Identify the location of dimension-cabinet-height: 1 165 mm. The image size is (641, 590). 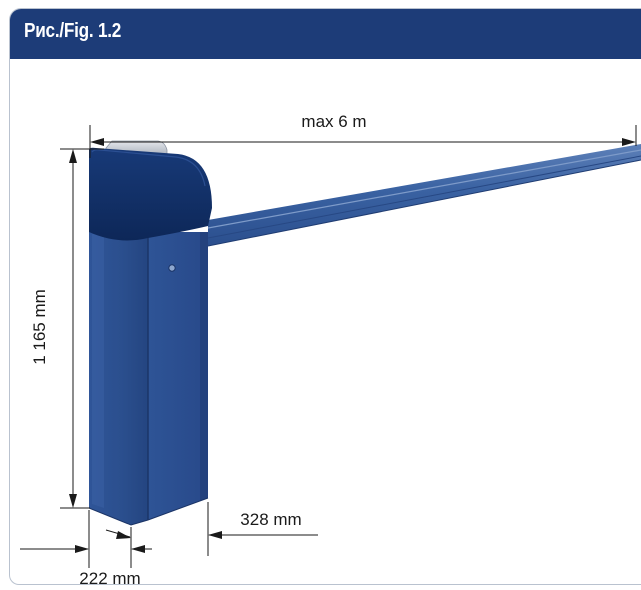
(67, 328).